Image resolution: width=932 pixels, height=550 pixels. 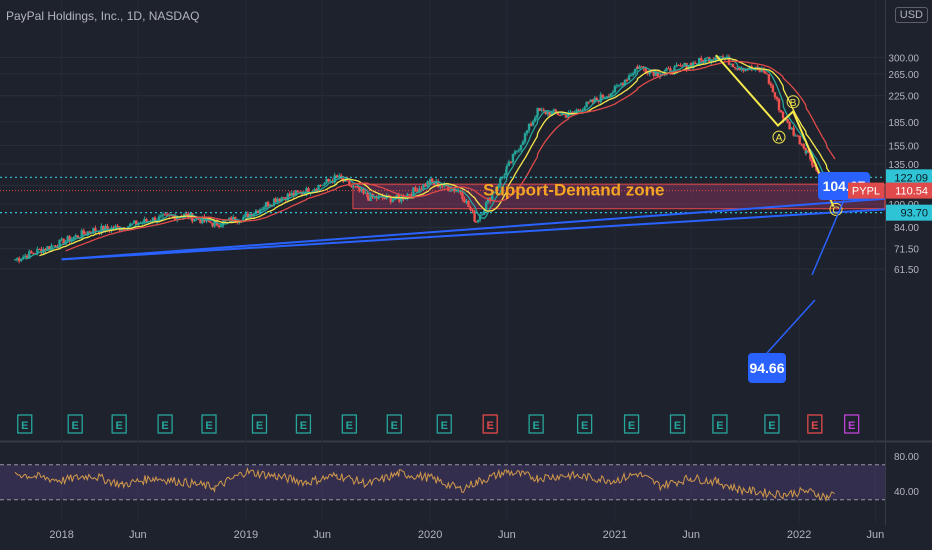 What do you see at coordinates (906, 270) in the screenshot?
I see `y-tick-label: 61.50` at bounding box center [906, 270].